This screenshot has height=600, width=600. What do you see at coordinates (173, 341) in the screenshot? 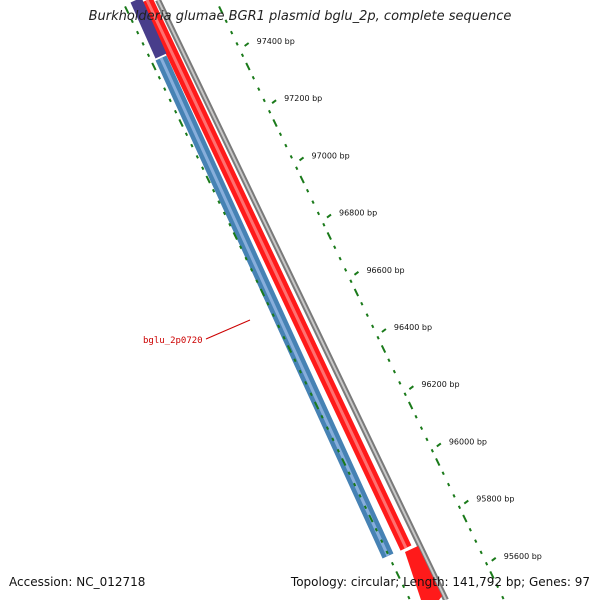
I see `gene-label: bglu_2p0720` at bounding box center [173, 341].